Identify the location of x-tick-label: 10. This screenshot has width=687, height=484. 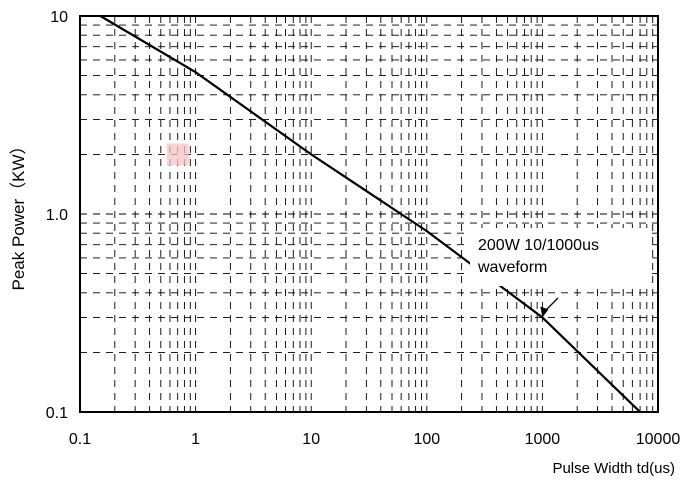
(311, 439).